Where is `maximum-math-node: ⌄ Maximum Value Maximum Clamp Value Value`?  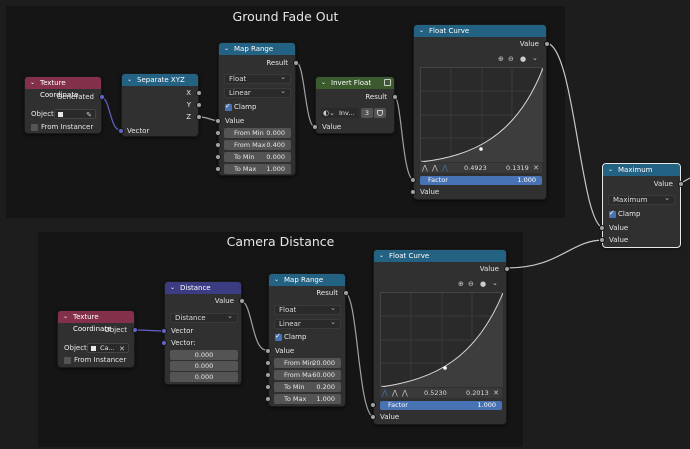 maximum-math-node: ⌄ Maximum Value Maximum Clamp Value Value is located at coordinates (641, 205).